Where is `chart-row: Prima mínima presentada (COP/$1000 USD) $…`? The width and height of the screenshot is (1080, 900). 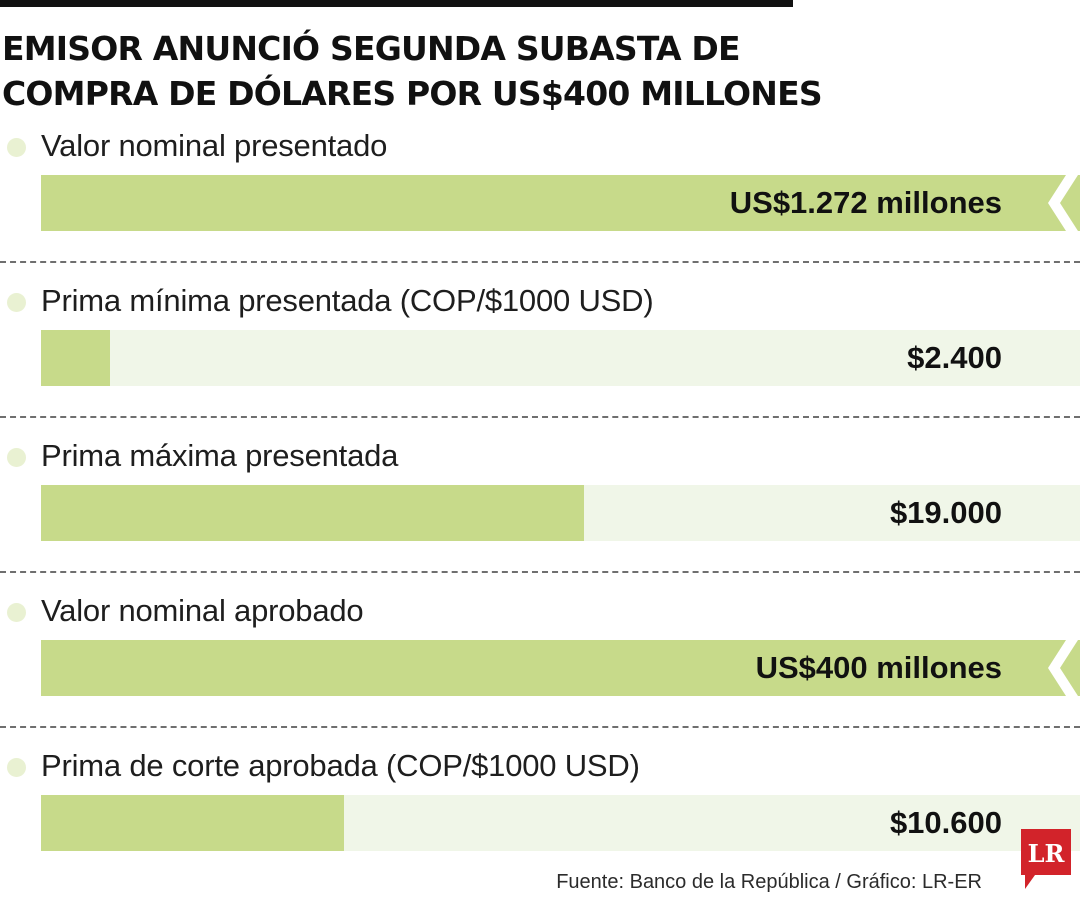 chart-row: Prima mínima presentada (COP/$1000 USD) $… is located at coordinates (540, 341).